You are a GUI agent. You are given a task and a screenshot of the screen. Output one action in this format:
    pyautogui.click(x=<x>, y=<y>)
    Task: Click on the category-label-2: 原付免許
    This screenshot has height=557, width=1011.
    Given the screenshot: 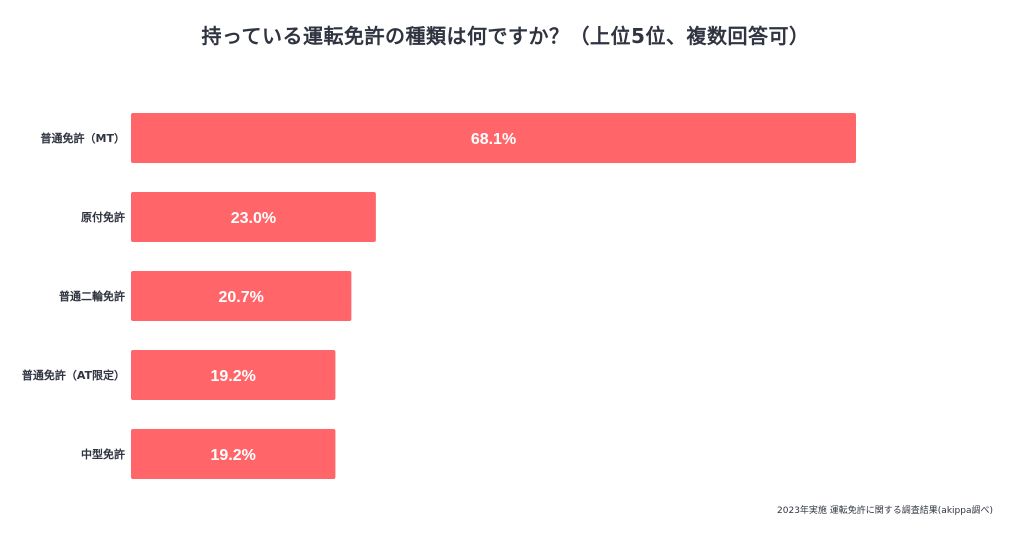 What is the action you would take?
    pyautogui.click(x=103, y=217)
    